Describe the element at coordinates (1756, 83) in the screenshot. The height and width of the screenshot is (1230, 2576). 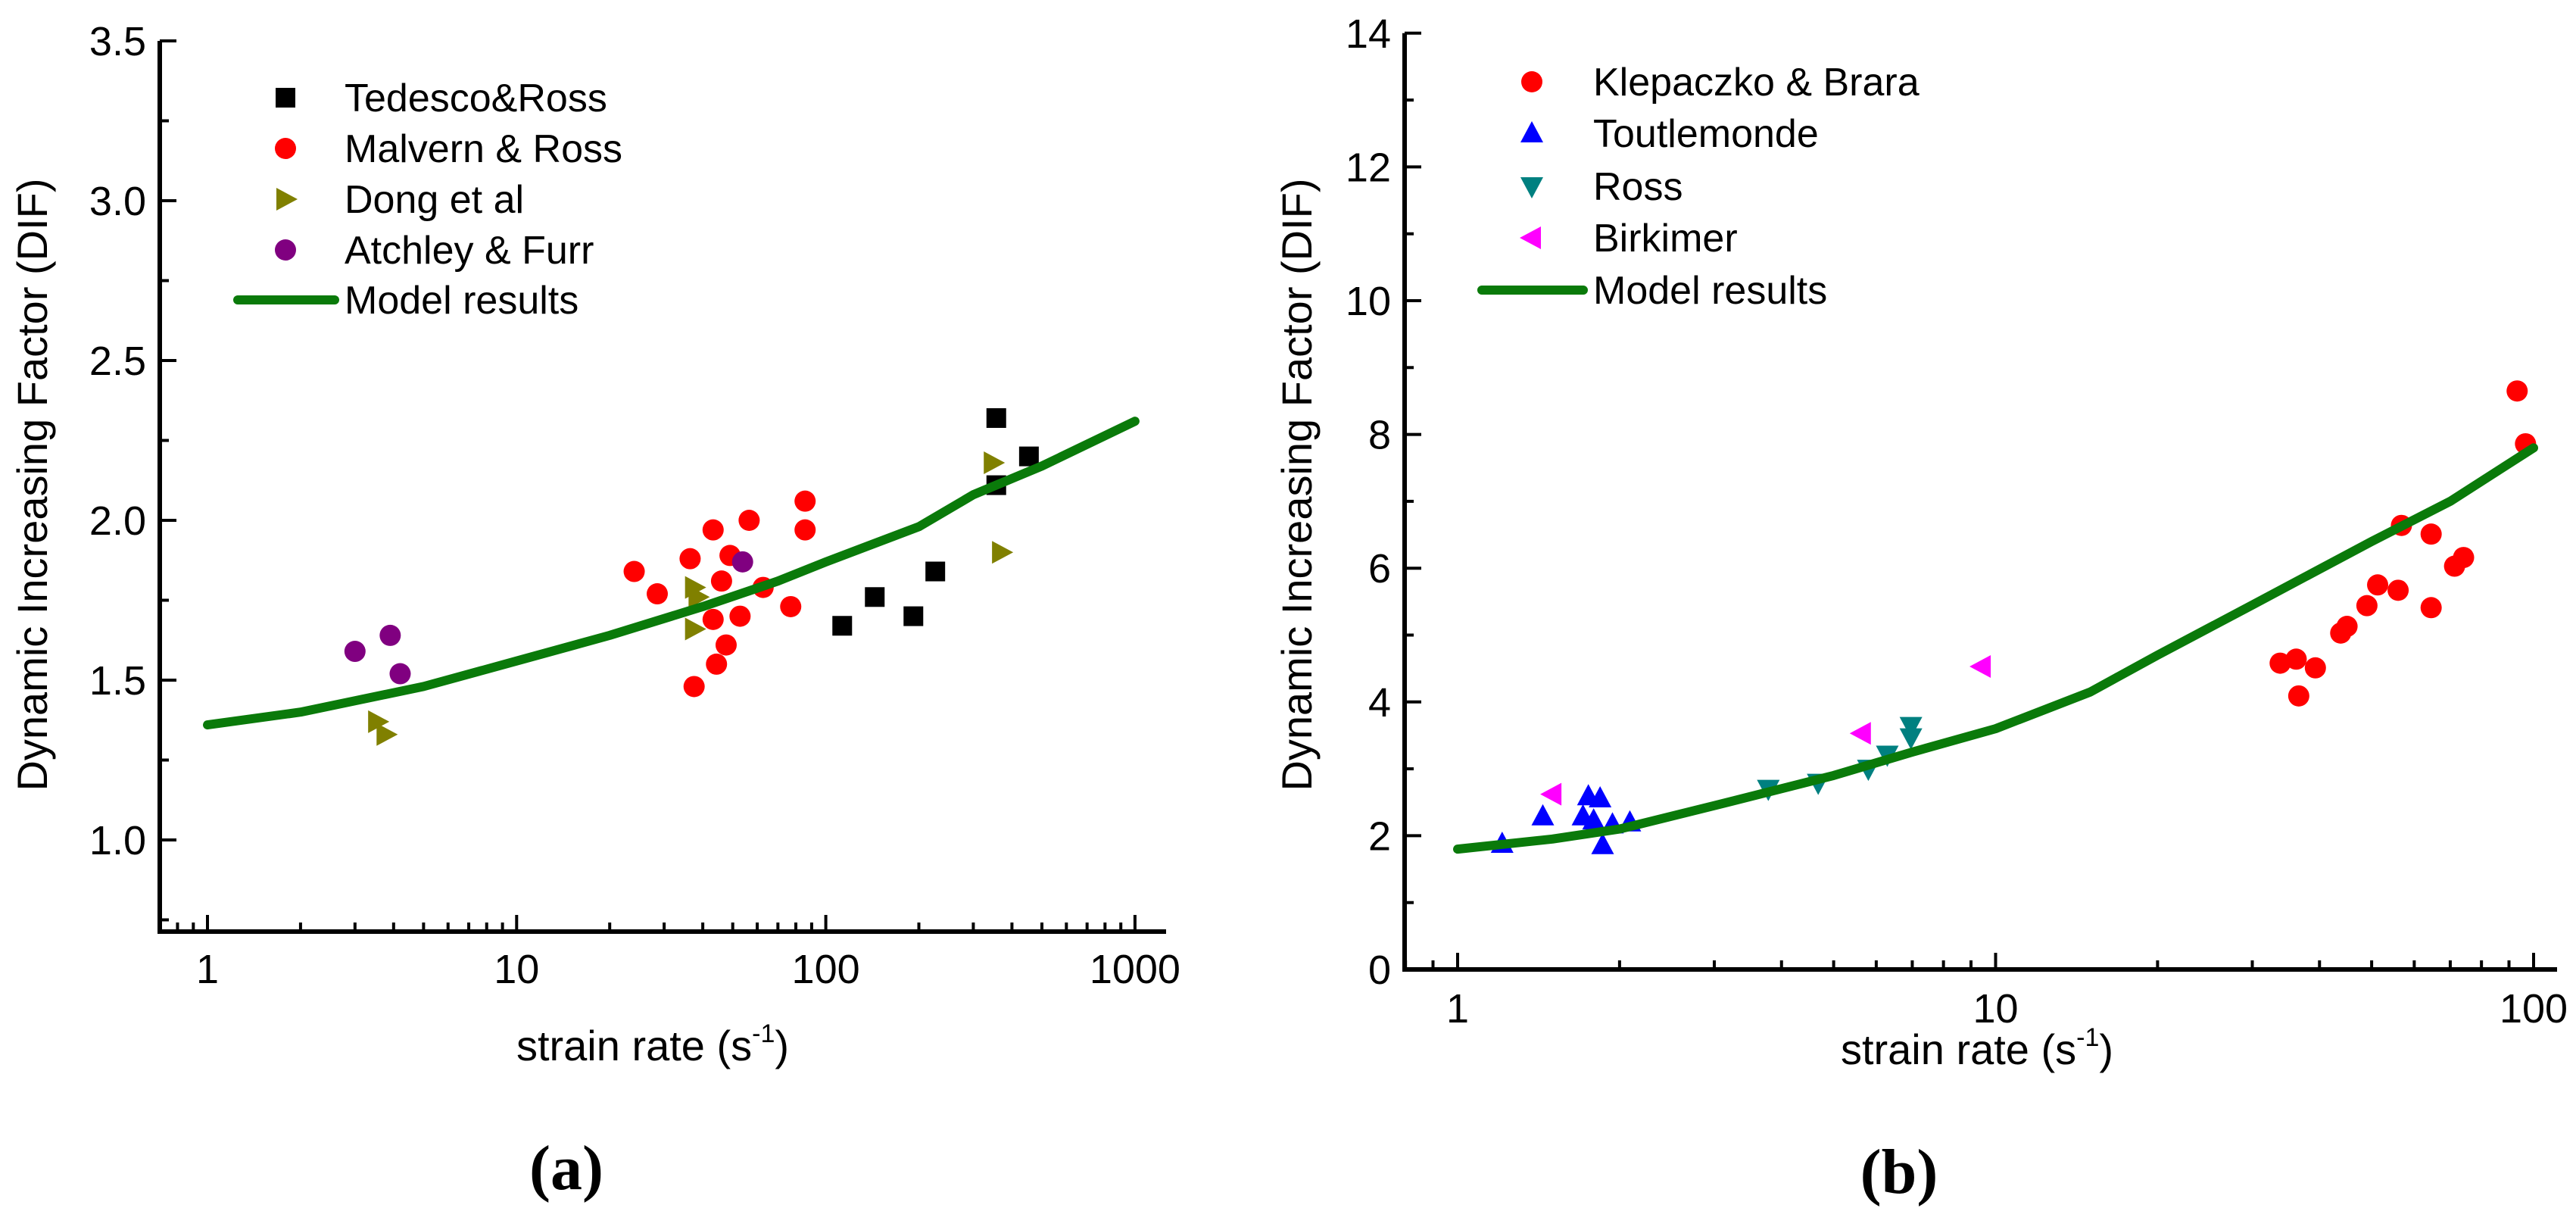
I see `legend-label: Klepaczko & Brara` at that location.